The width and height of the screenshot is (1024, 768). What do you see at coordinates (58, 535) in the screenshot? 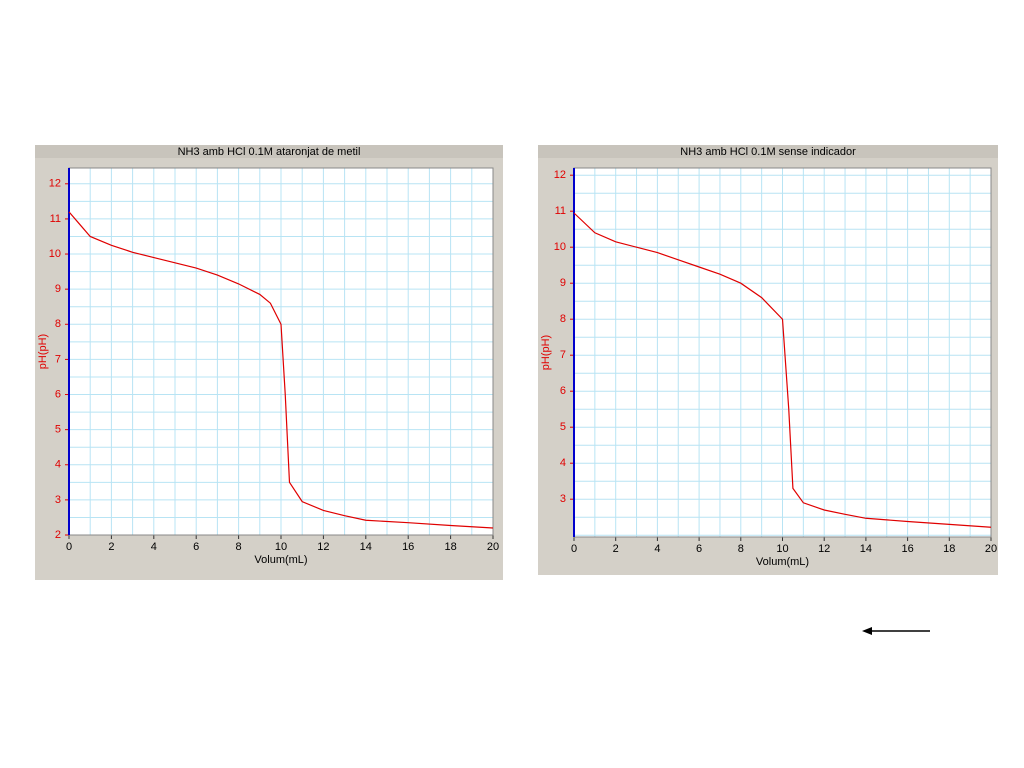
I see `y-tick-label: 2` at bounding box center [58, 535].